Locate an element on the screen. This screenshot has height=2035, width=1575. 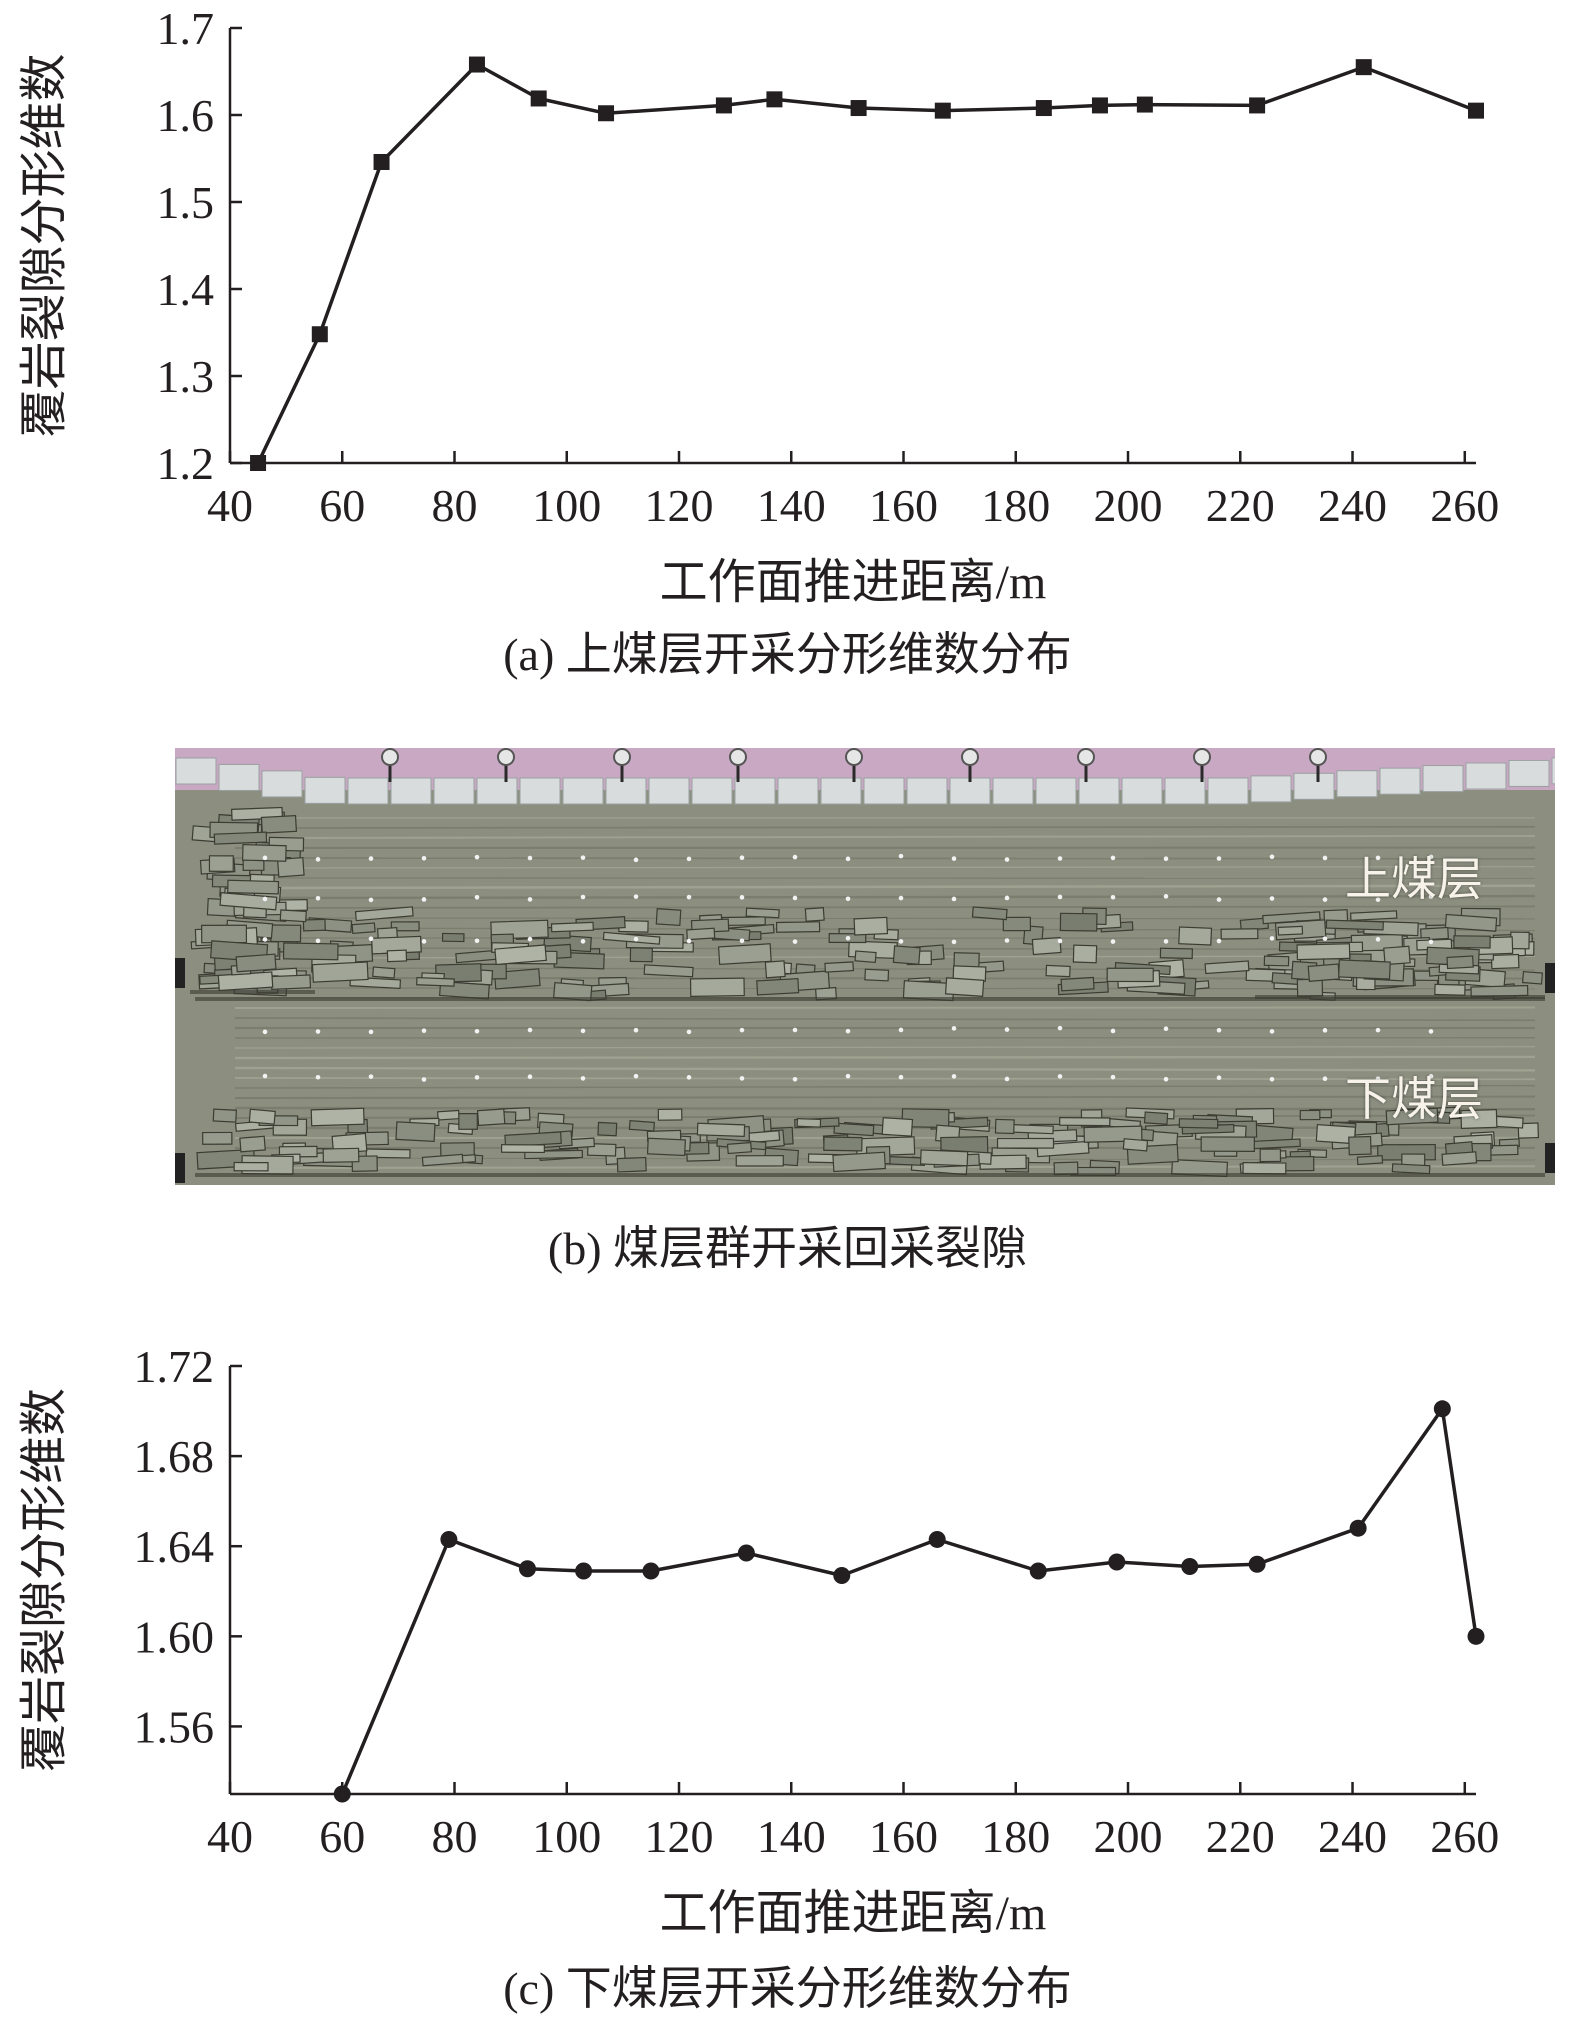
y-tick-label: 1.2 is located at coordinates (186, 463).